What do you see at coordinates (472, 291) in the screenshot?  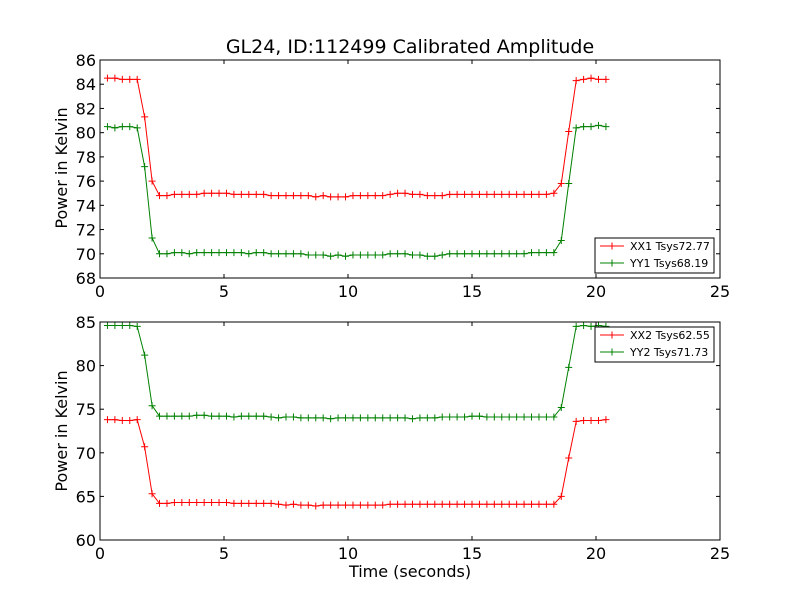 I see `x-tick-label: 15` at bounding box center [472, 291].